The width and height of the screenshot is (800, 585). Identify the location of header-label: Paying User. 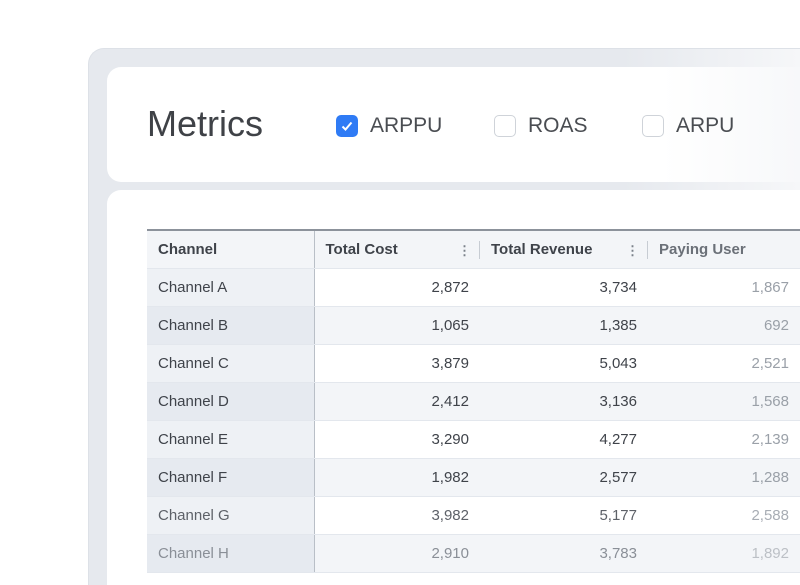
(702, 249).